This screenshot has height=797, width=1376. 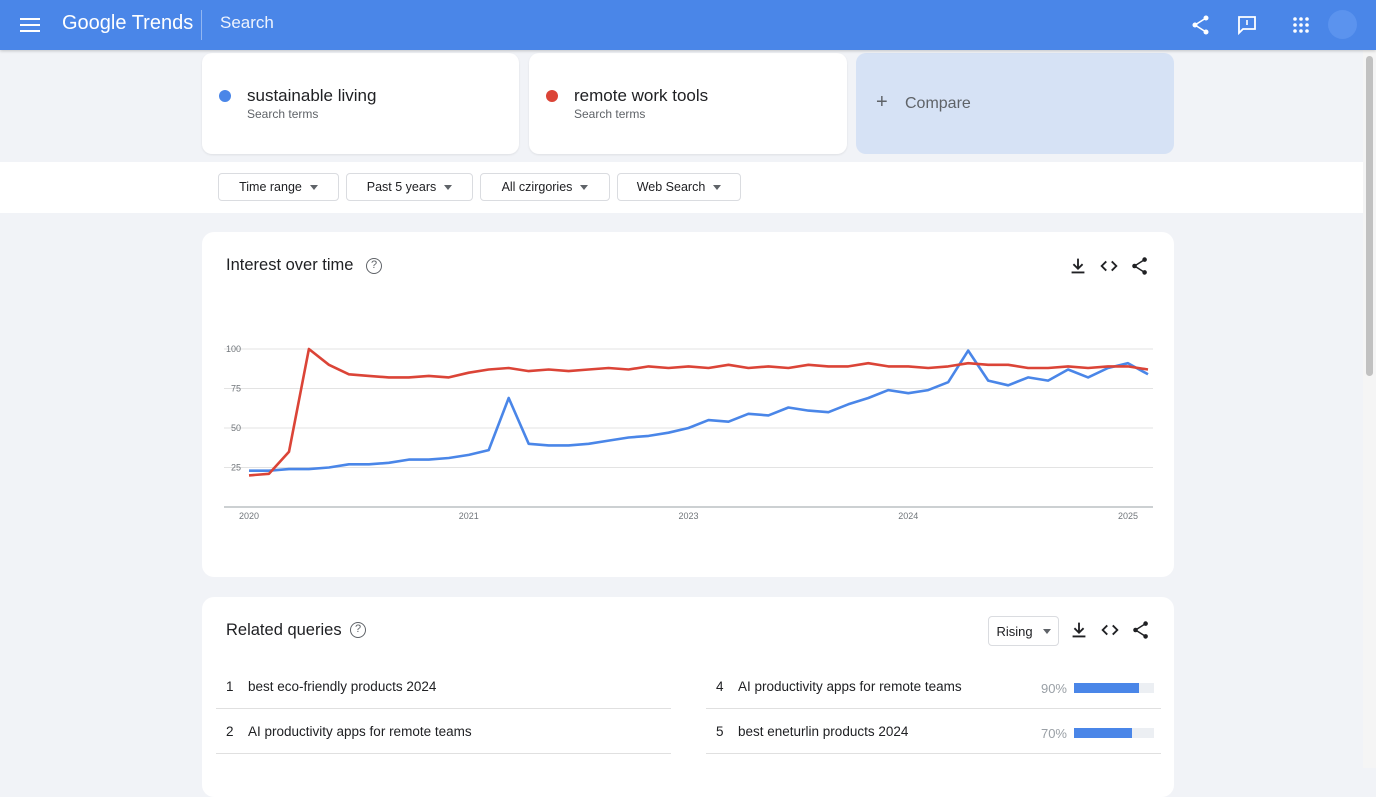 What do you see at coordinates (720, 686) in the screenshot?
I see `rank: 4` at bounding box center [720, 686].